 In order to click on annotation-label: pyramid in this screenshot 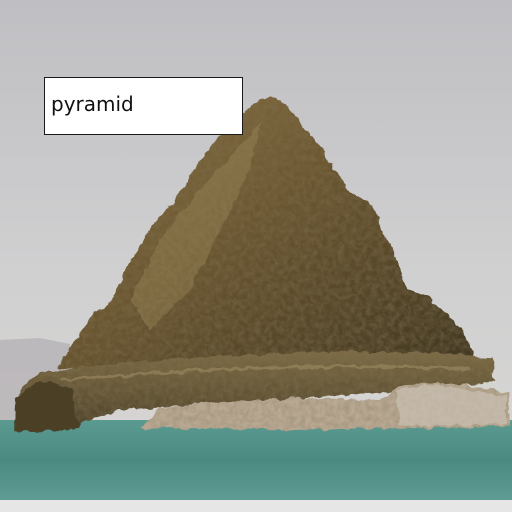, I will do `click(143, 106)`.